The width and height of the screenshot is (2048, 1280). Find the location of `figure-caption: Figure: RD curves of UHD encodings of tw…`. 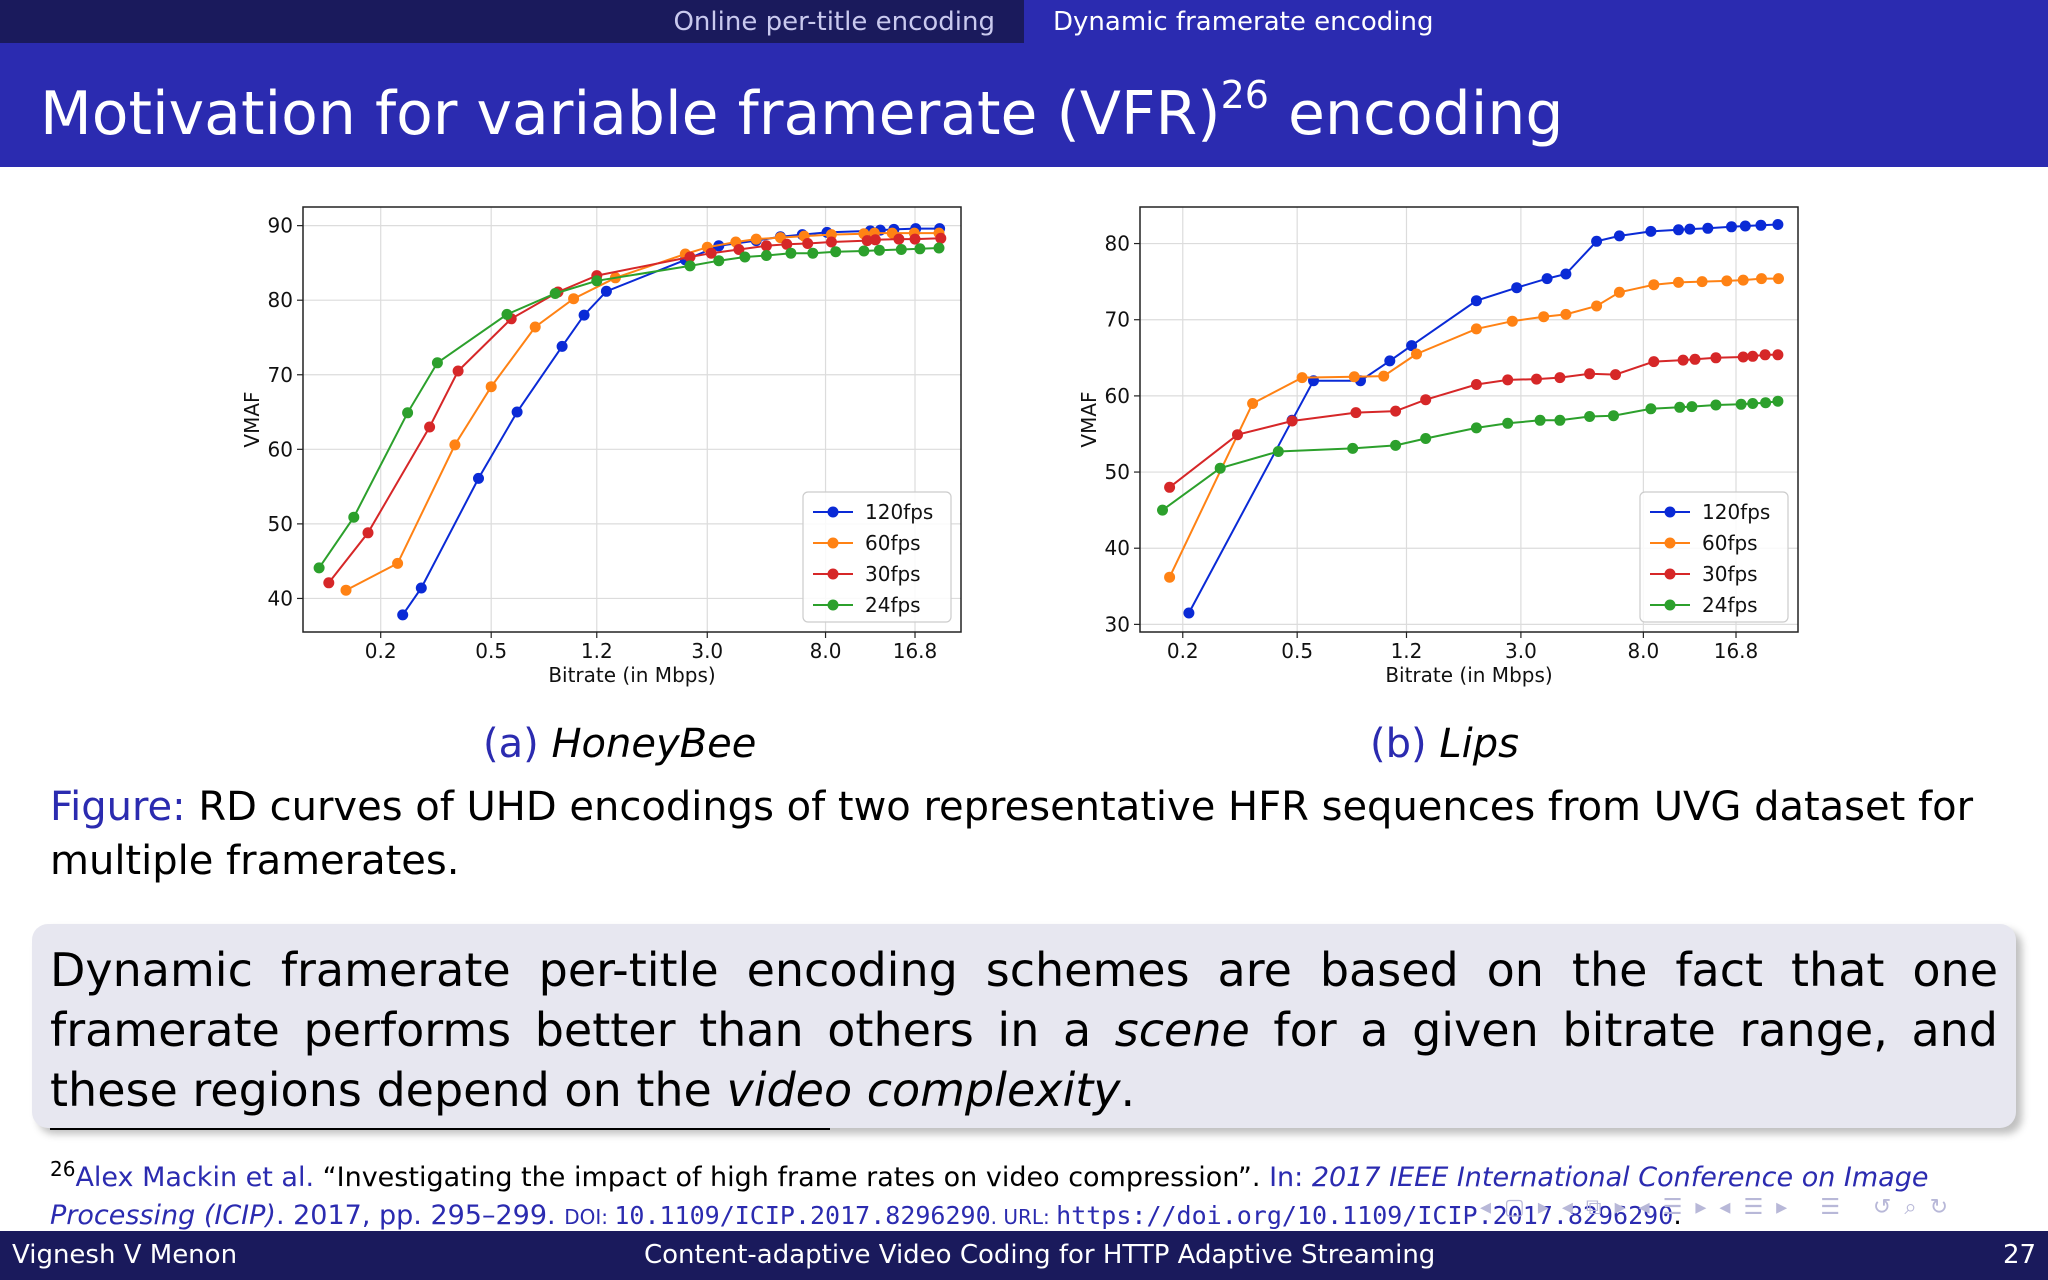

figure-caption: Figure: RD curves of UHD encodings of tw… is located at coordinates (1025, 834).